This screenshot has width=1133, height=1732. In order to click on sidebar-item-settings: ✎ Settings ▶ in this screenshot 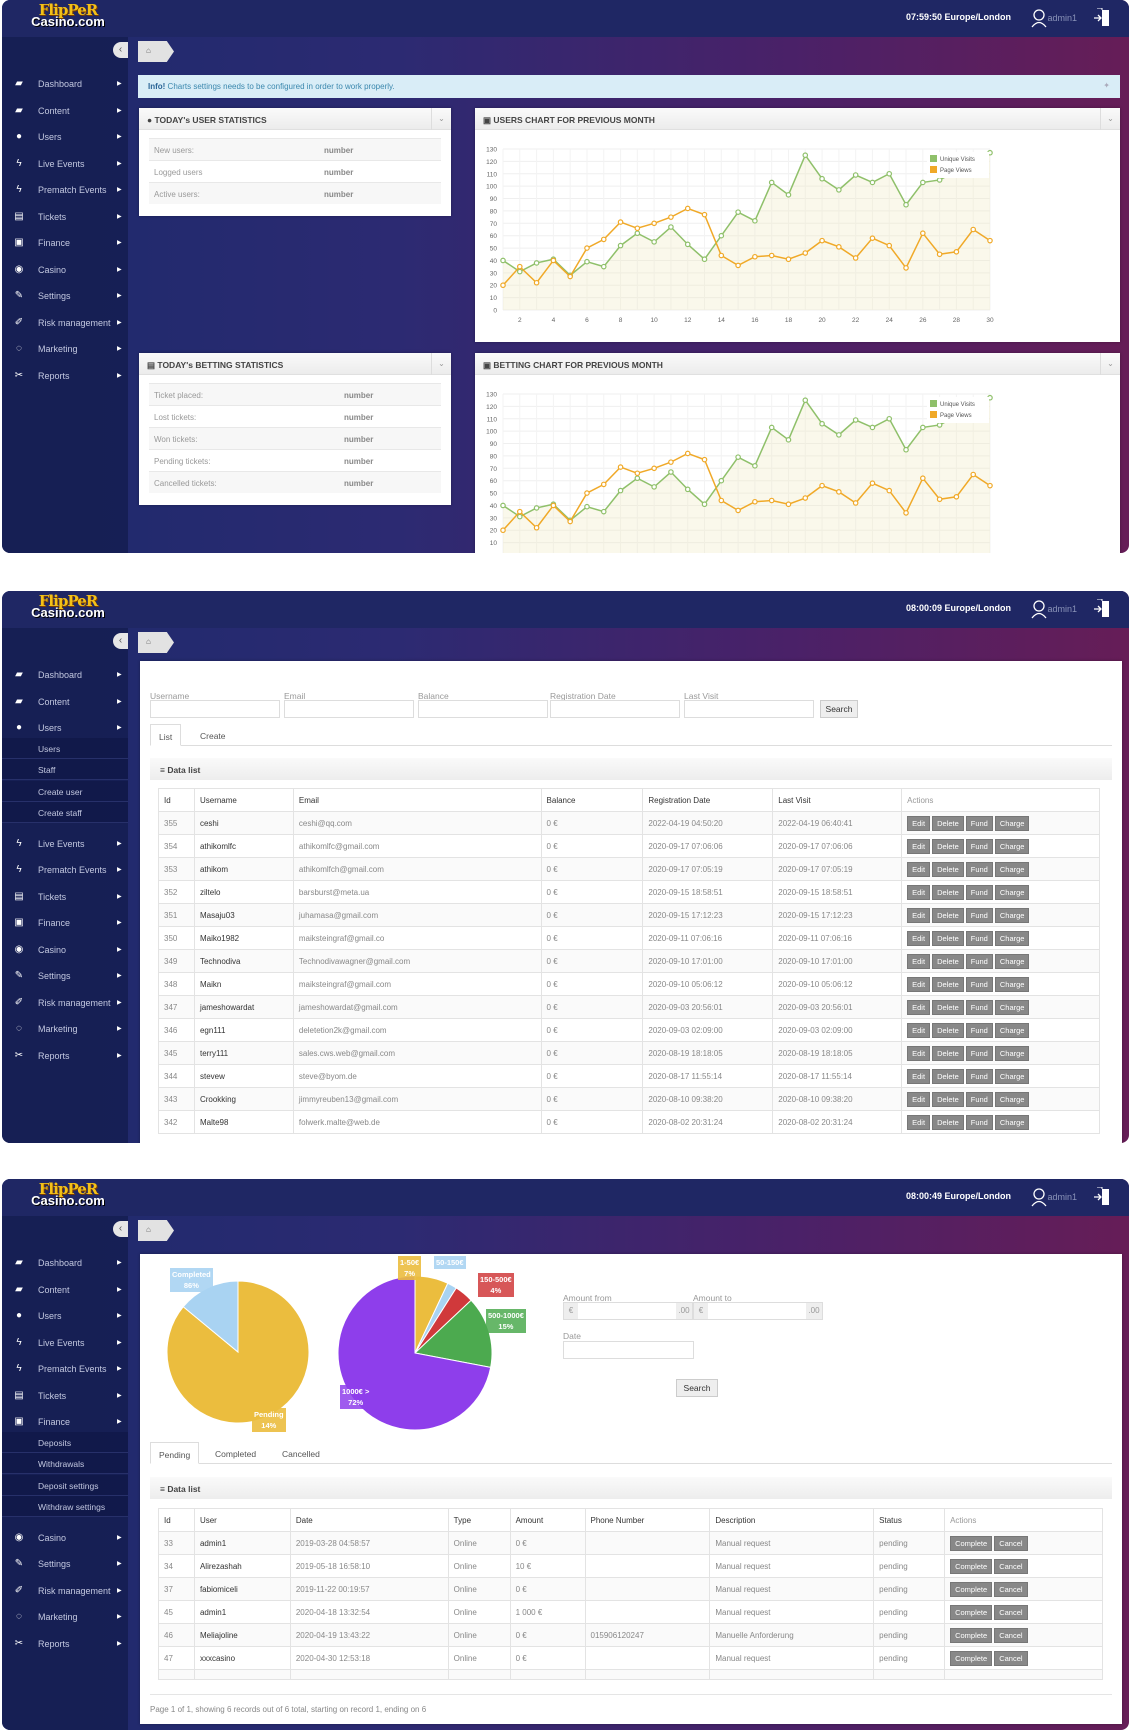, I will do `click(65, 976)`.